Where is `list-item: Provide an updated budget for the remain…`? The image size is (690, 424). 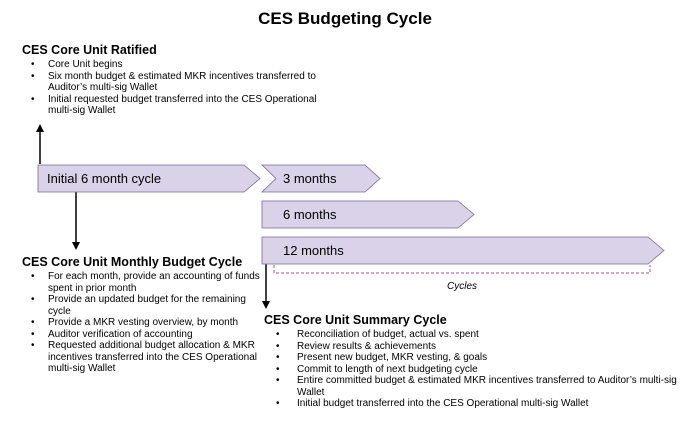
list-item: Provide an updated budget for the remain… is located at coordinates (142, 305).